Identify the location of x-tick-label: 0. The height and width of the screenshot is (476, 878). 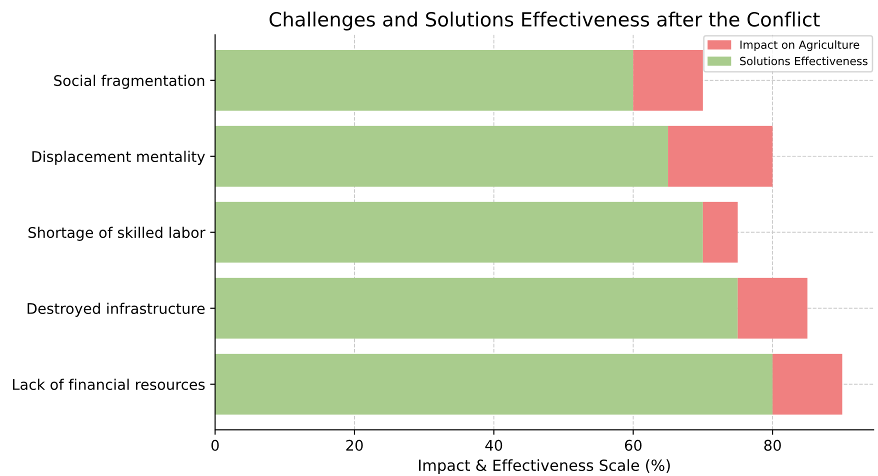
(215, 445).